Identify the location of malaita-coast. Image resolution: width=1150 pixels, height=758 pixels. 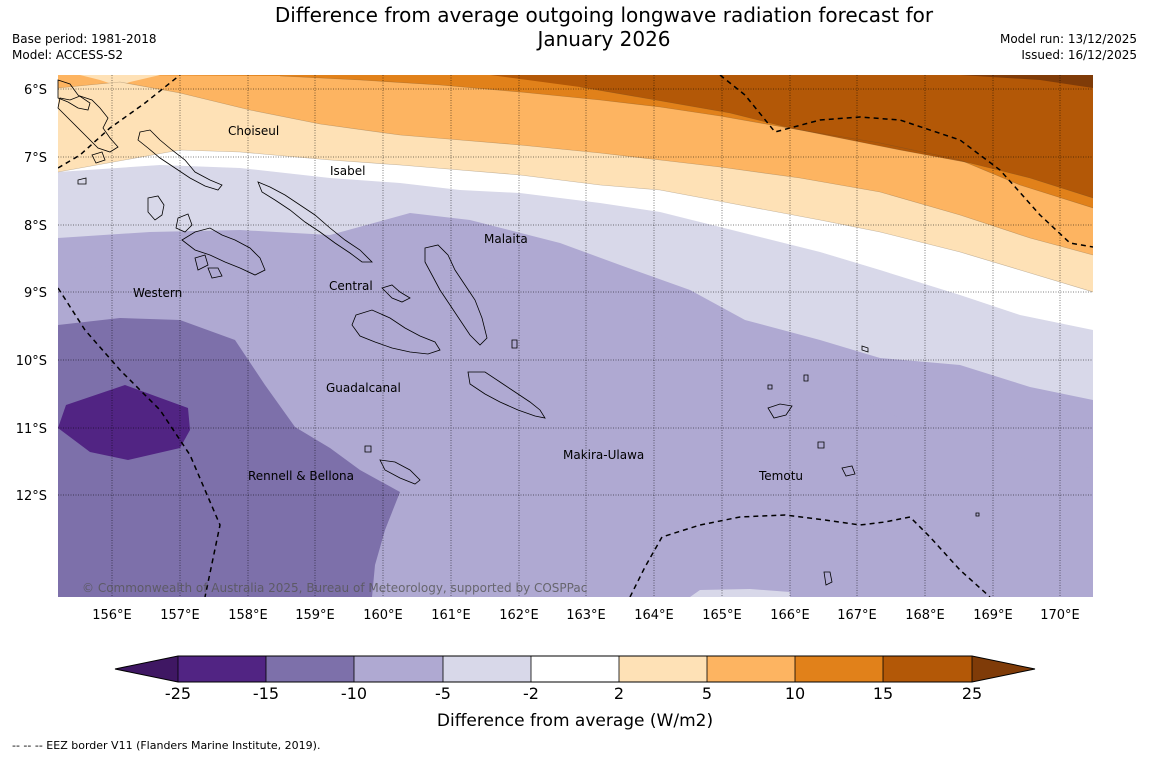
(456, 295).